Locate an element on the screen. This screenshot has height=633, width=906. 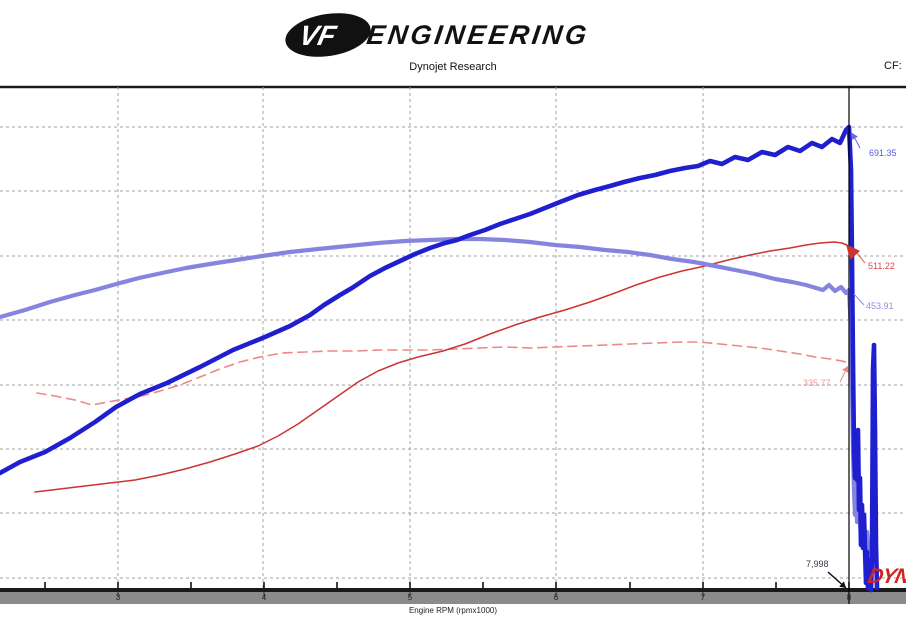
vf-oval-icon: VF is located at coordinates (328, 35).